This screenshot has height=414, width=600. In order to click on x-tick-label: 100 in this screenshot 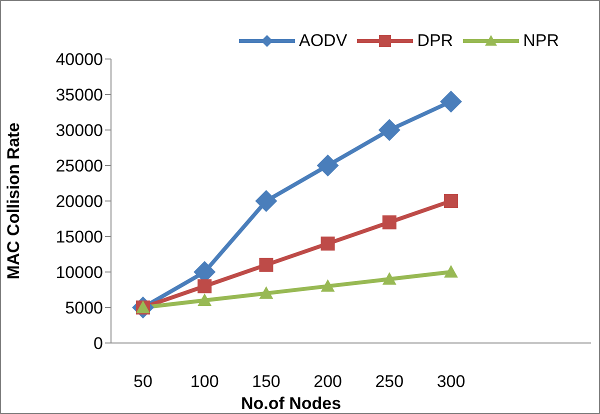, I will do `click(204, 382)`.